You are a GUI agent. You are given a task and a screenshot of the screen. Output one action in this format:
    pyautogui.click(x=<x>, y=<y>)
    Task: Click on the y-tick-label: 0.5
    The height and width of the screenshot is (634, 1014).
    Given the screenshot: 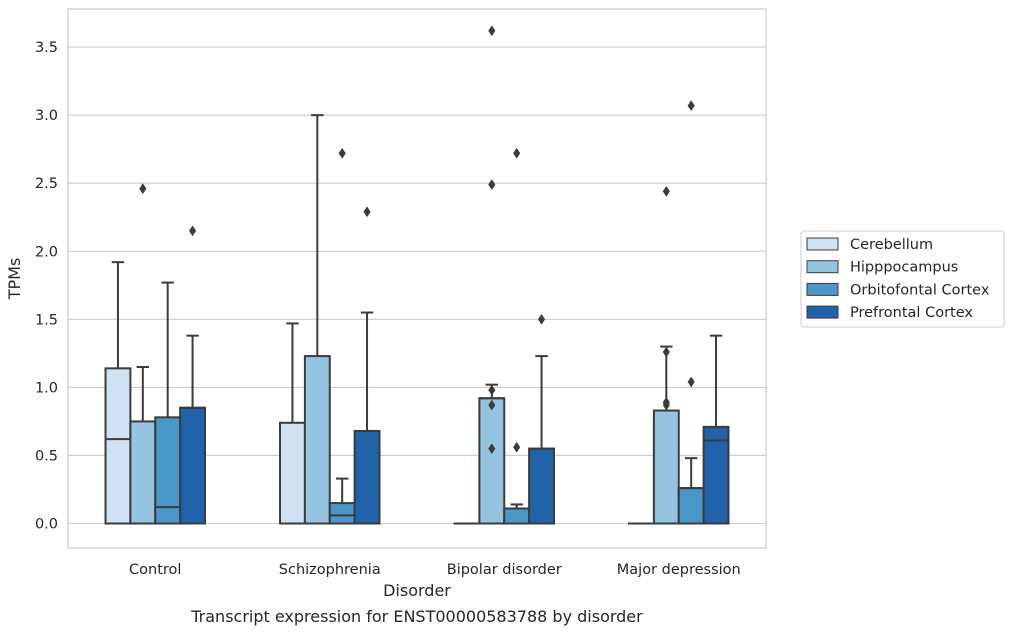 What is the action you would take?
    pyautogui.click(x=46, y=456)
    